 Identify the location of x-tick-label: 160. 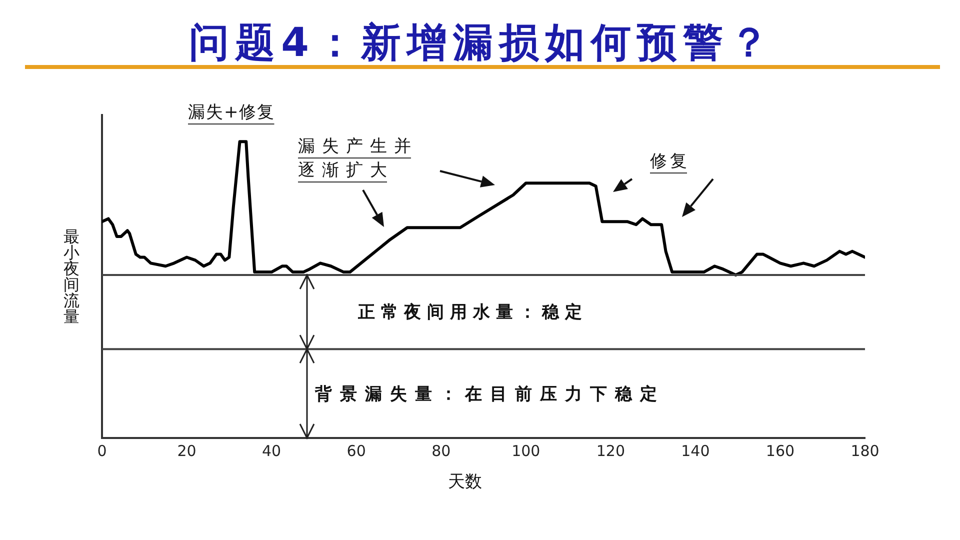
(780, 451).